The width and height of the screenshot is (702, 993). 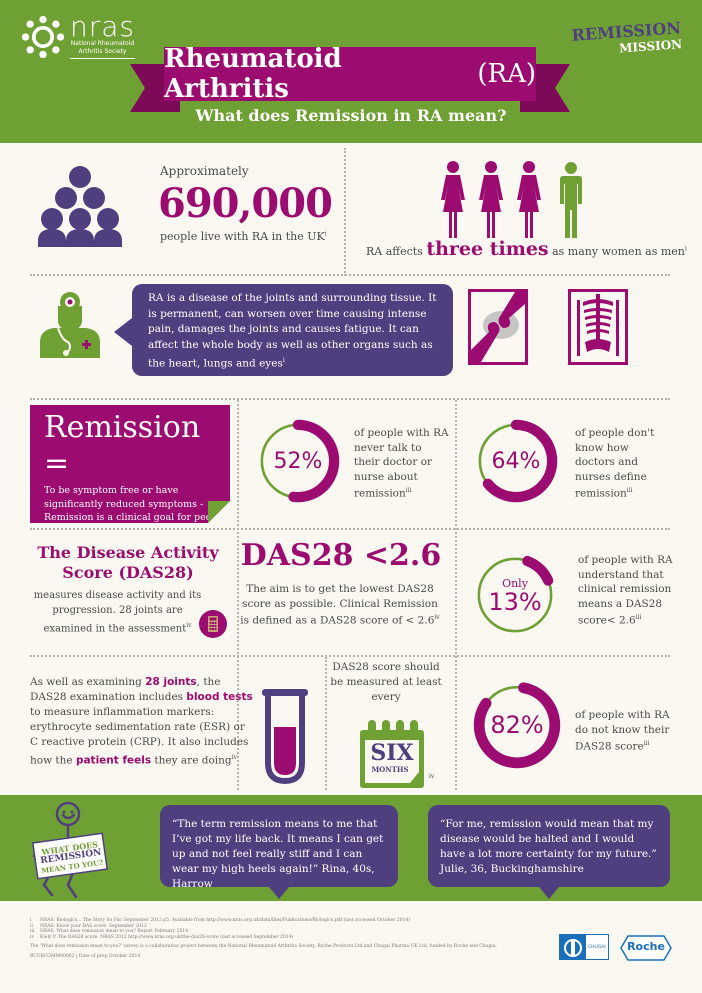 What do you see at coordinates (103, 49) in the screenshot?
I see `logo-subtitle: National Rheumatoid Arthritis Society` at bounding box center [103, 49].